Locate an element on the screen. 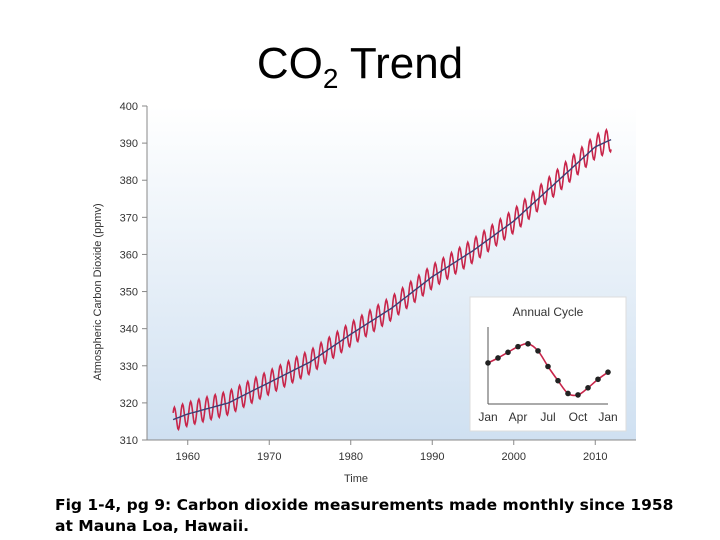 This screenshot has width=720, height=540. inset-title: Annual Cycle is located at coordinates (548, 312).